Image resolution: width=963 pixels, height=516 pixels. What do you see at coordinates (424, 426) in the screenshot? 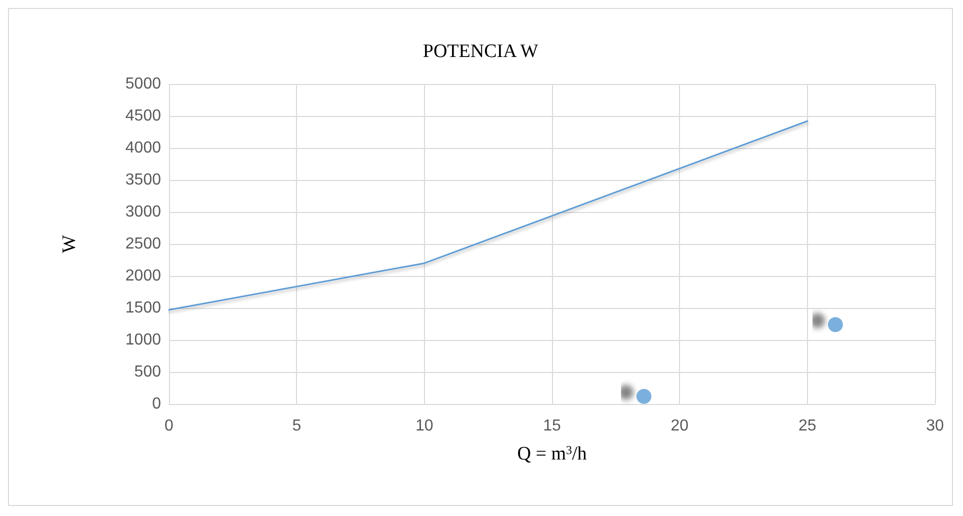
I see `x-tick-label: 10` at bounding box center [424, 426].